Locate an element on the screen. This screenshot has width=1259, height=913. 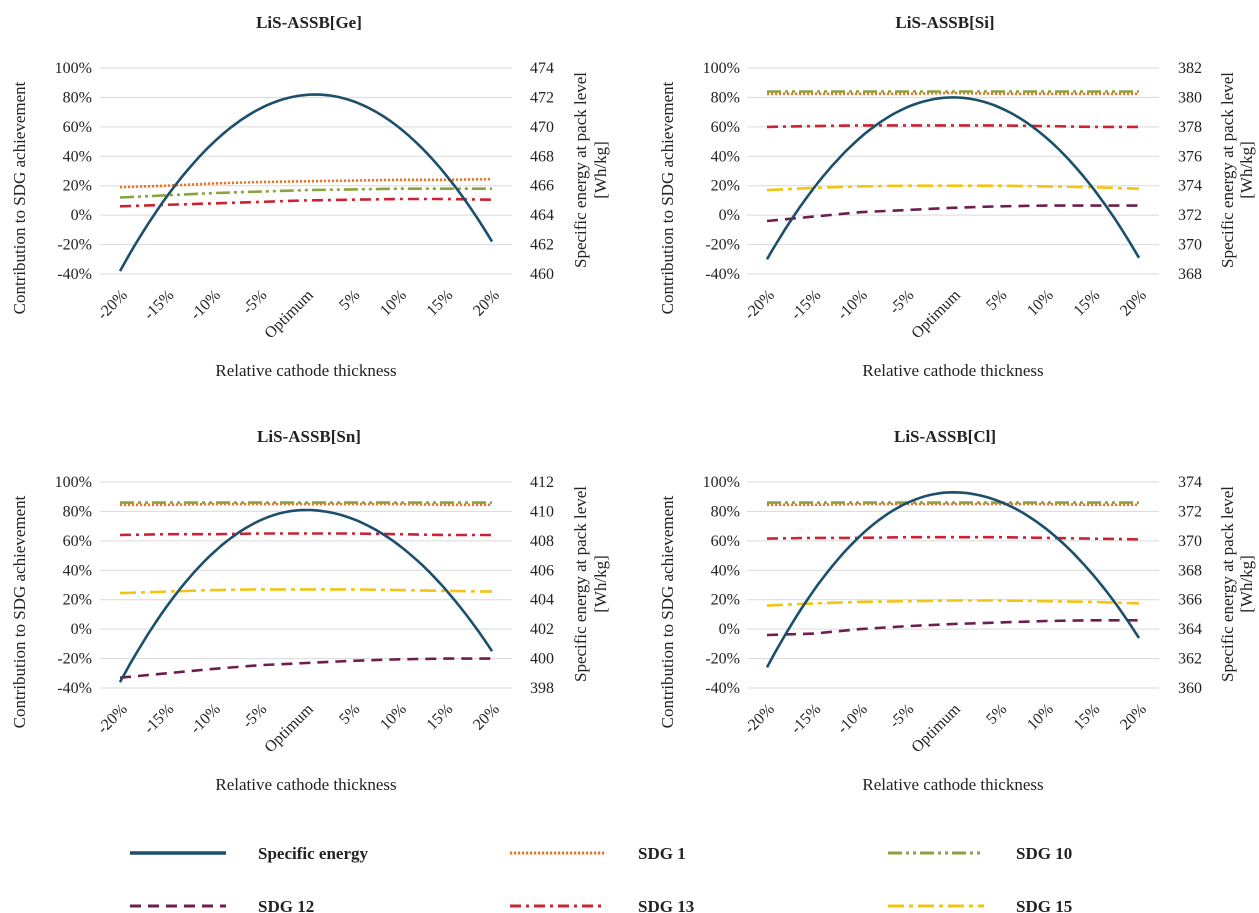
y2-tick-label: 408 is located at coordinates (542, 541).